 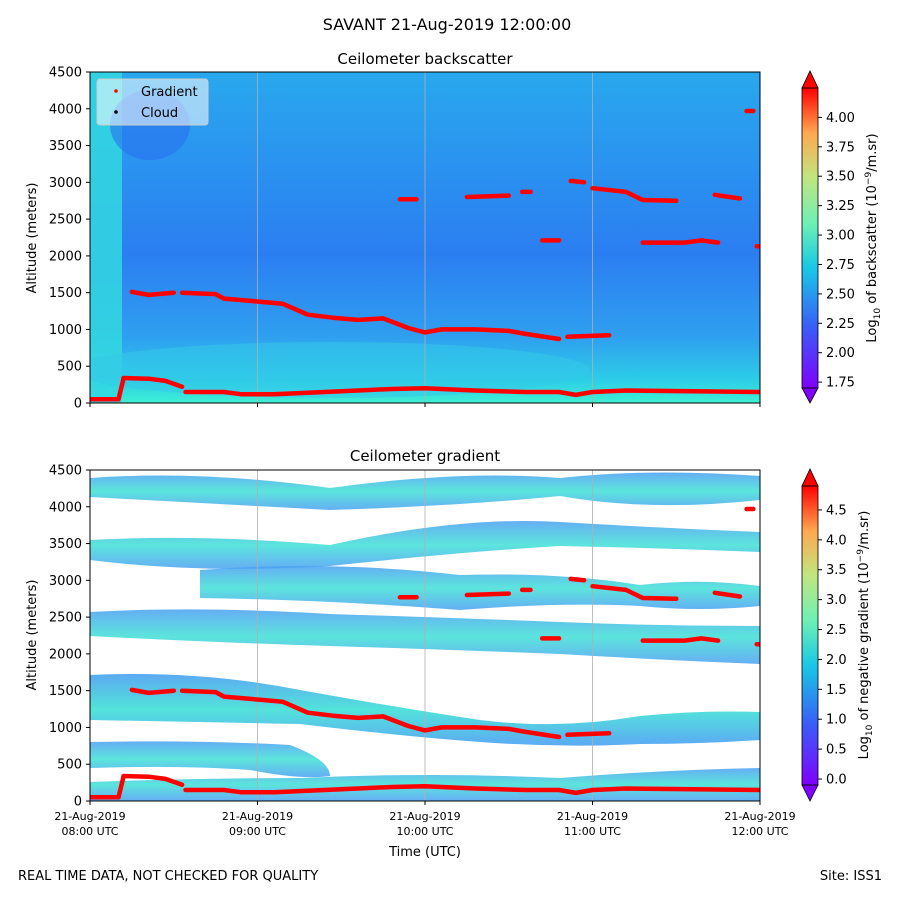 I want to click on colorbar-ticks: 1.75 2.00 2.25 2.50 2.75 3.00 3.25 3.50 3.75 4.00, so click(x=836, y=251).